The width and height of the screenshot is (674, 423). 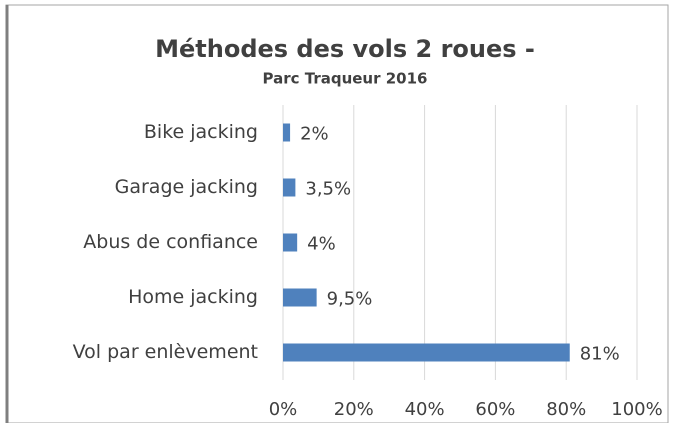 What do you see at coordinates (345, 49) in the screenshot?
I see `chart-title: Méthodes des vols 2 roues -` at bounding box center [345, 49].